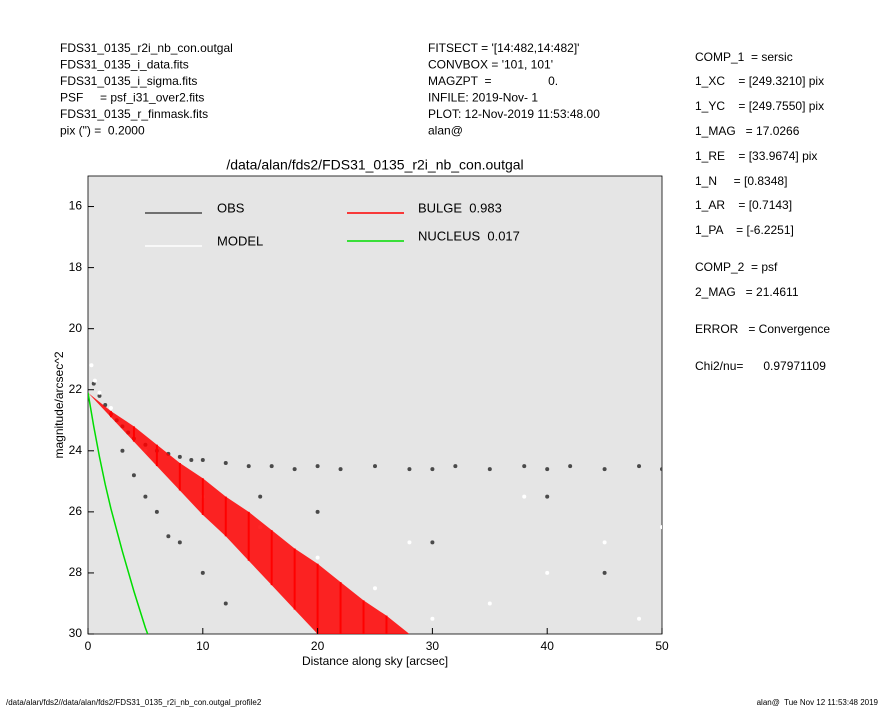 Image resolution: width=885 pixels, height=713 pixels. I want to click on y-axis-label: magnitude/arcsec^2, so click(59, 404).